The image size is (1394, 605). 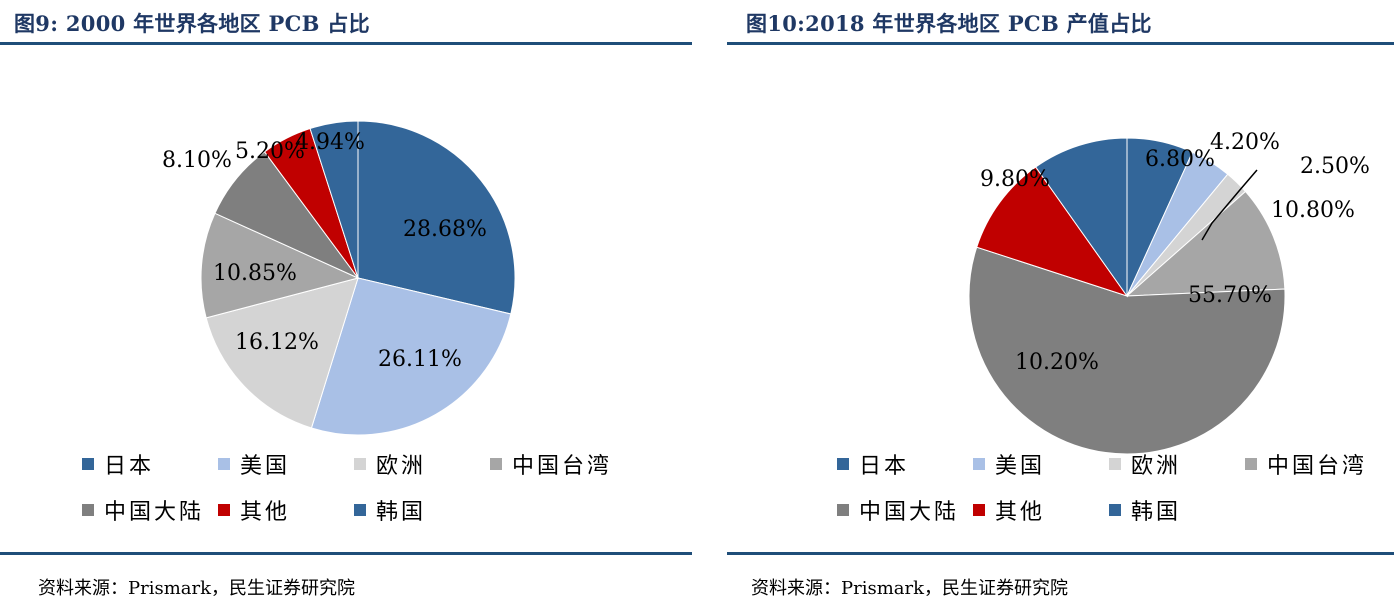 What do you see at coordinates (949, 23) in the screenshot?
I see `chart-title: 图10:2018 年世界各地区 PCB 产值占比` at bounding box center [949, 23].